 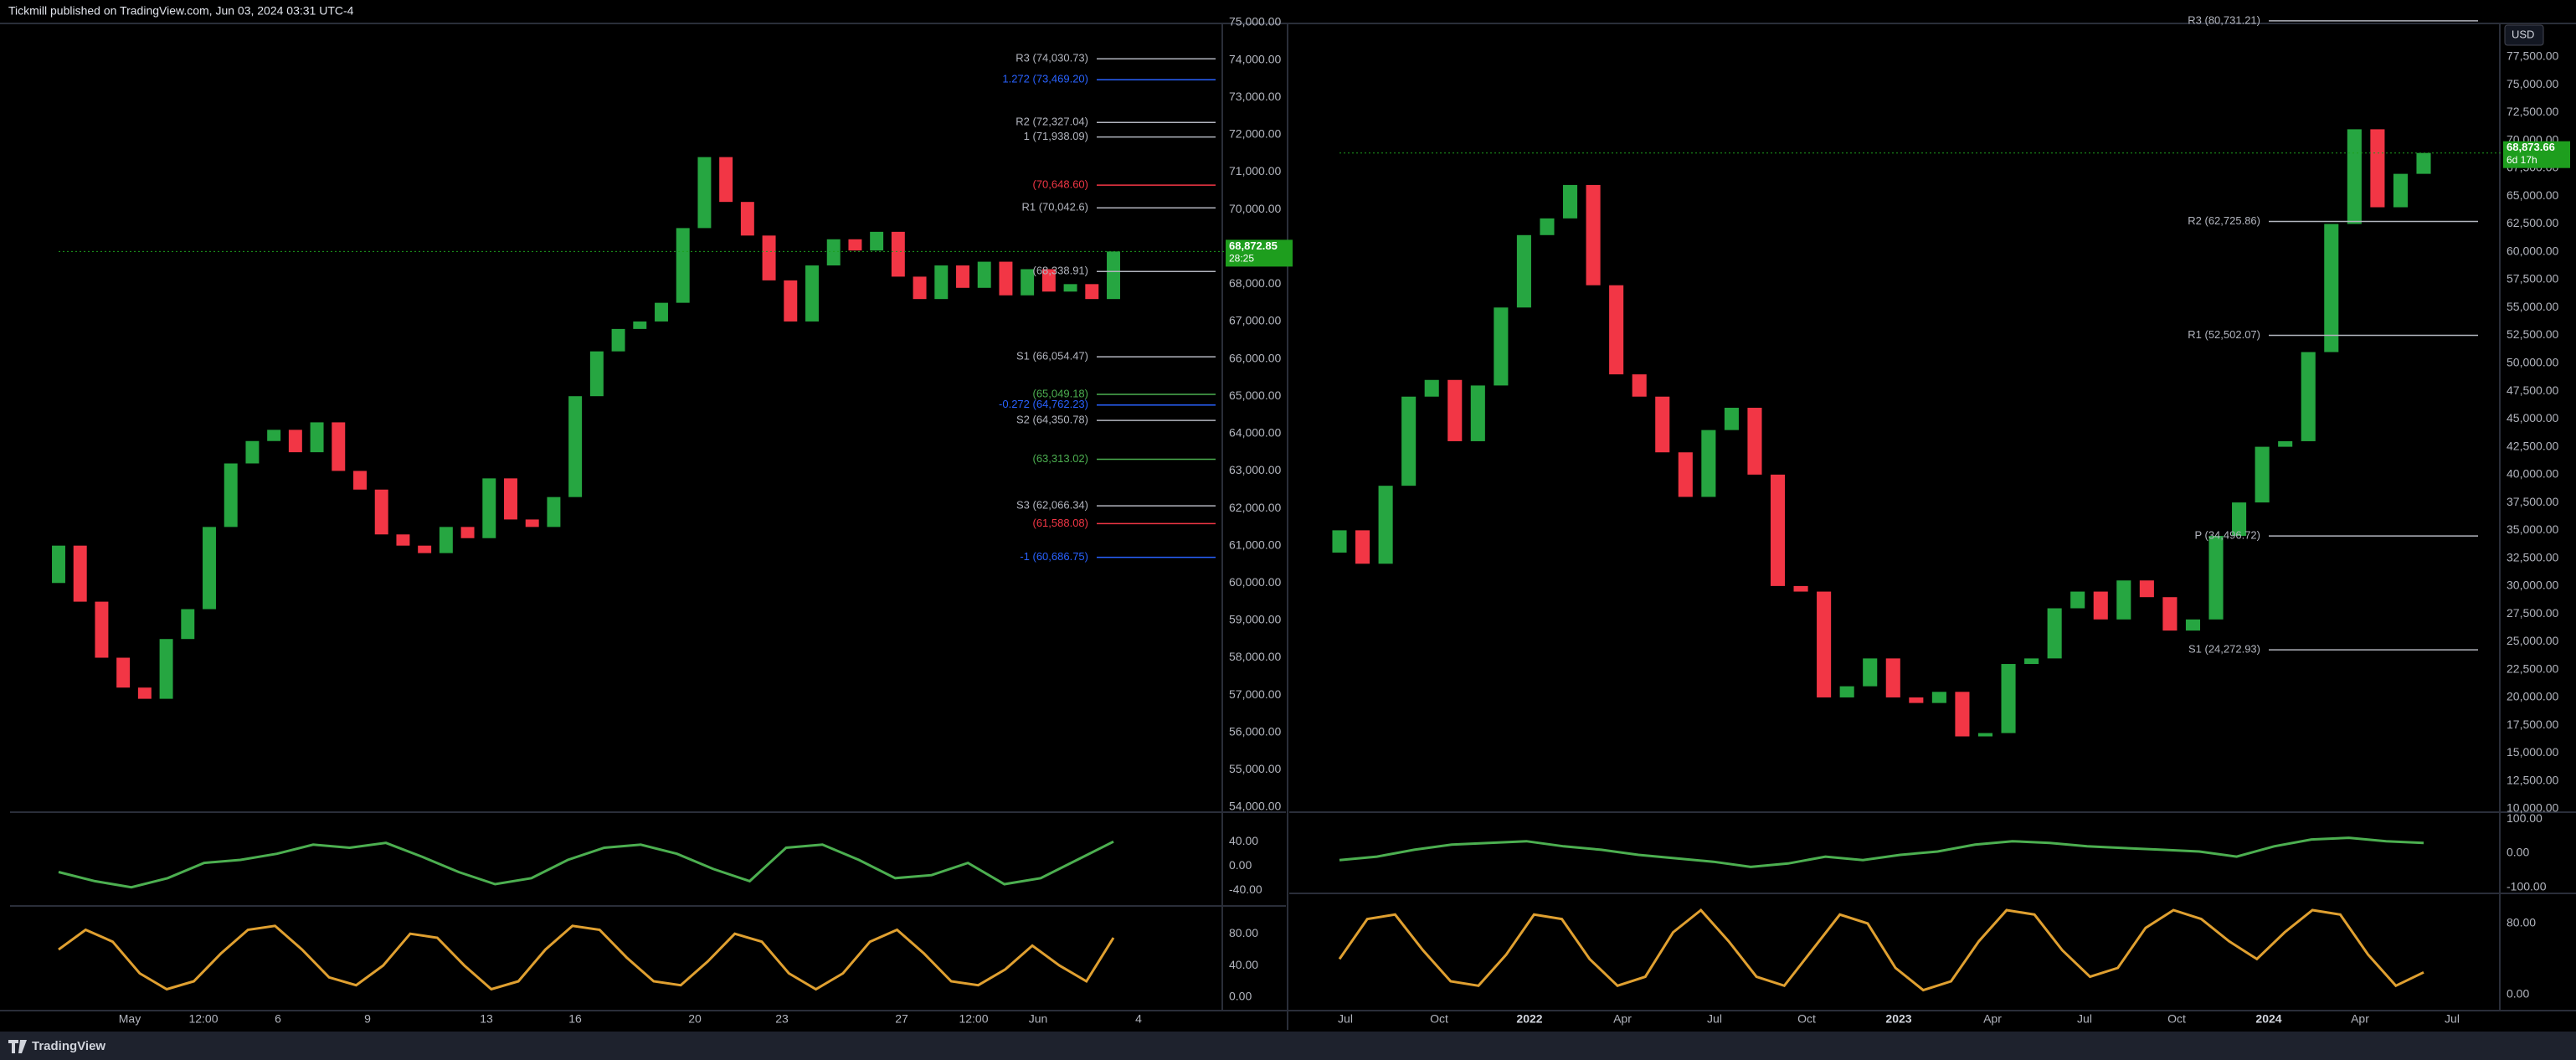 I want to click on level-label: S1 (24,272.93), so click(x=2224, y=649).